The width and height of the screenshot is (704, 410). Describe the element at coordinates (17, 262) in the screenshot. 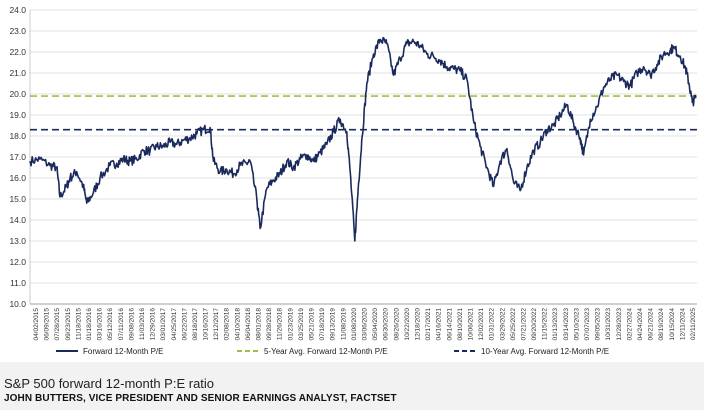

I see `y-tick-label: 12.0` at that location.